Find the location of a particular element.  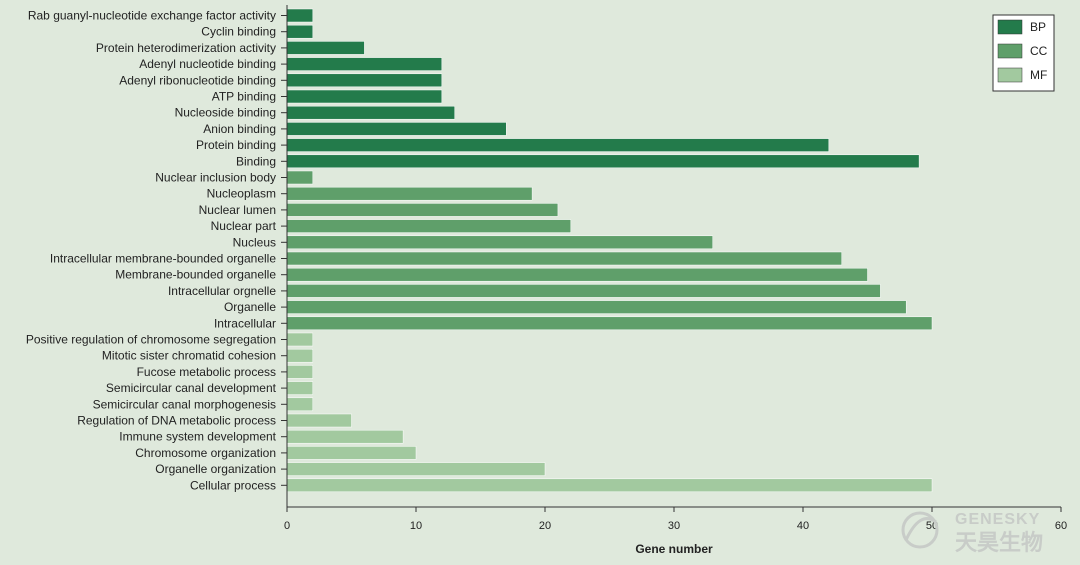

legend-label: MF is located at coordinates (1038, 75).